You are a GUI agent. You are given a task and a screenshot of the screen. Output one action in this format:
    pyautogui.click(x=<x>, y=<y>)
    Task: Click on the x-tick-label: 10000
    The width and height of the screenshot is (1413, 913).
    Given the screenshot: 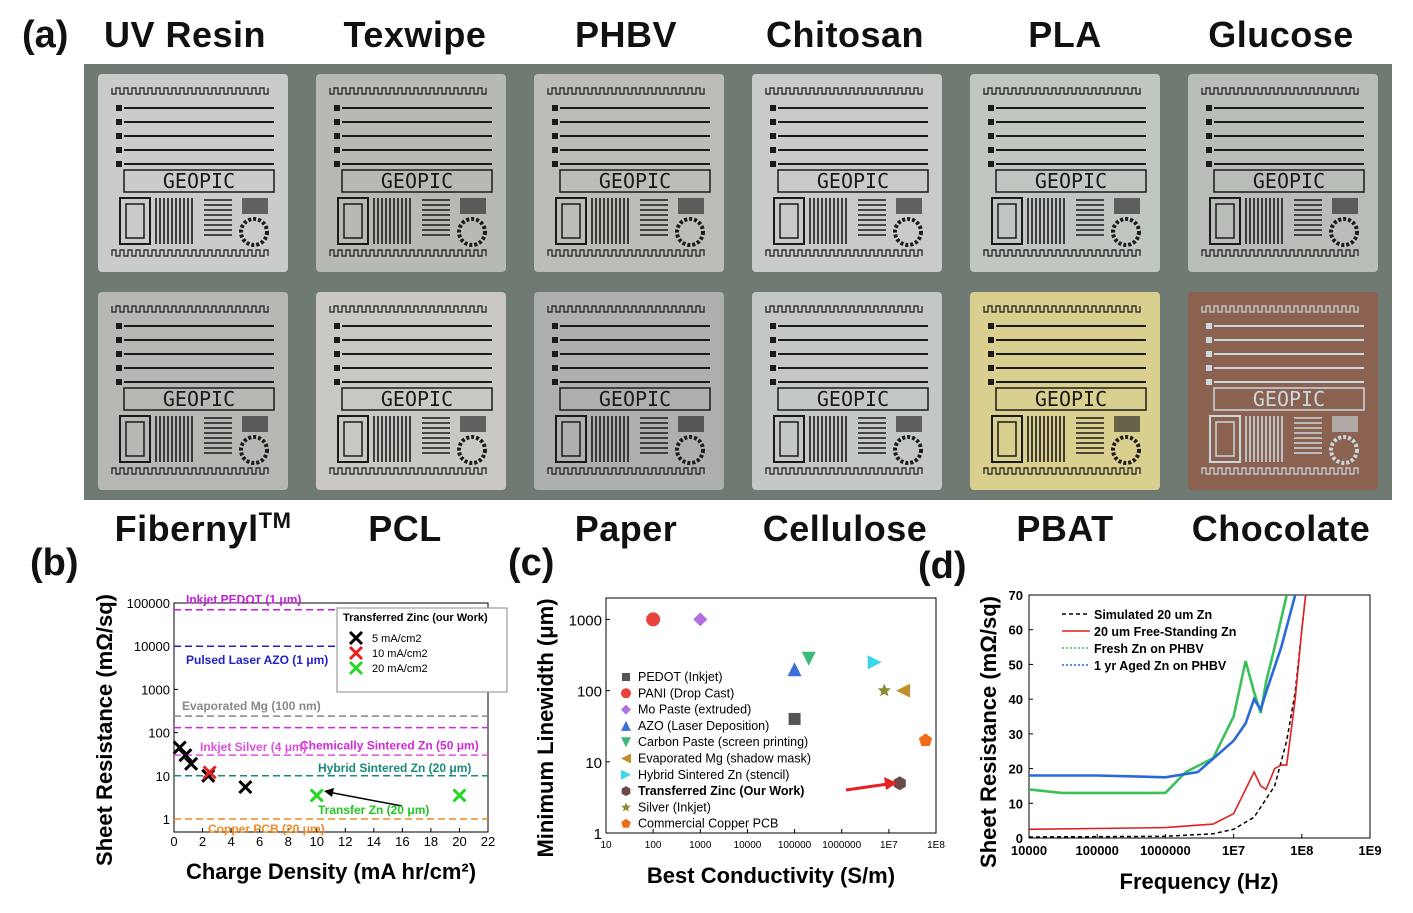 What is the action you would take?
    pyautogui.click(x=1029, y=850)
    